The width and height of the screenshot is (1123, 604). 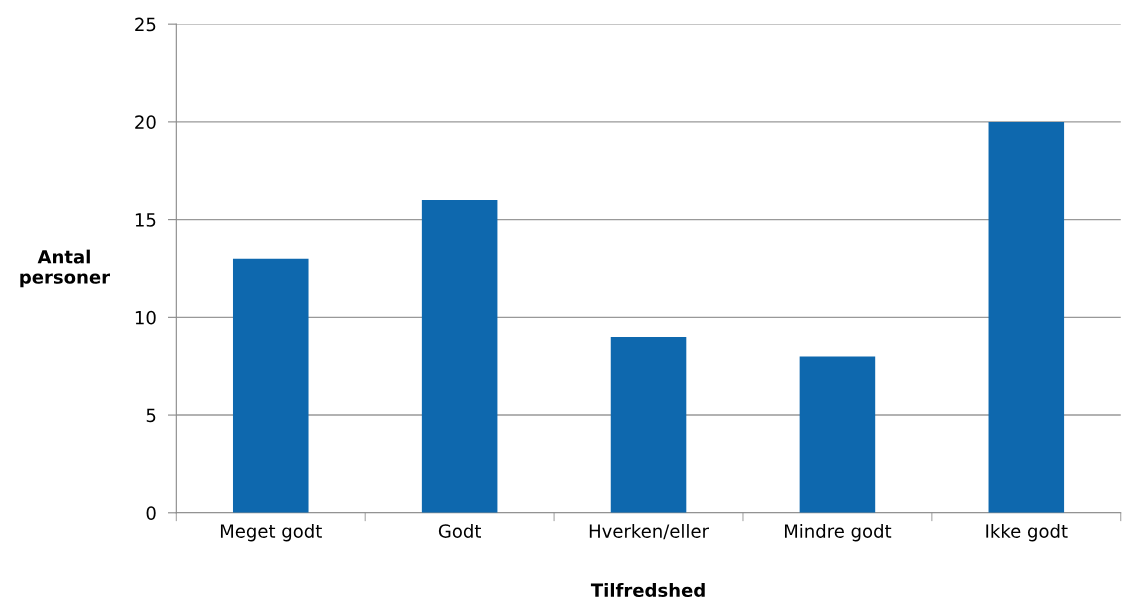 What do you see at coordinates (838, 532) in the screenshot?
I see `x-tick-label: Mindre godt` at bounding box center [838, 532].